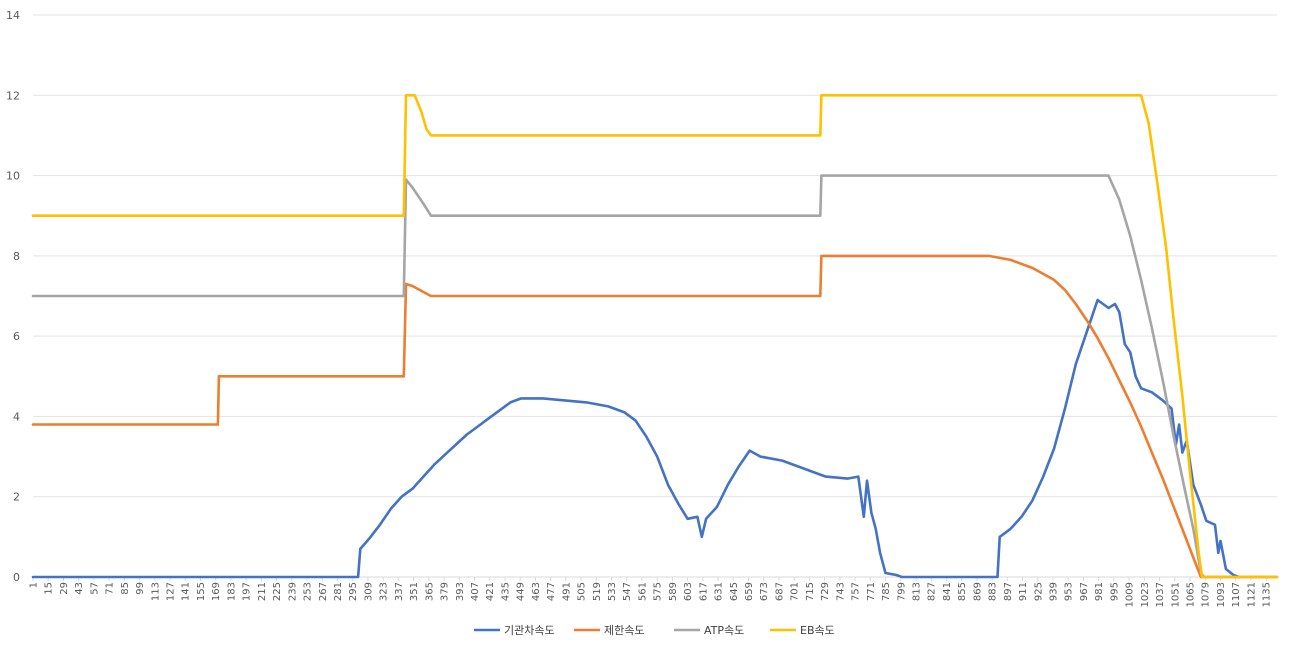 This screenshot has width=1292, height=654. Describe the element at coordinates (16, 336) in the screenshot. I see `y-tick-label: 6` at that location.